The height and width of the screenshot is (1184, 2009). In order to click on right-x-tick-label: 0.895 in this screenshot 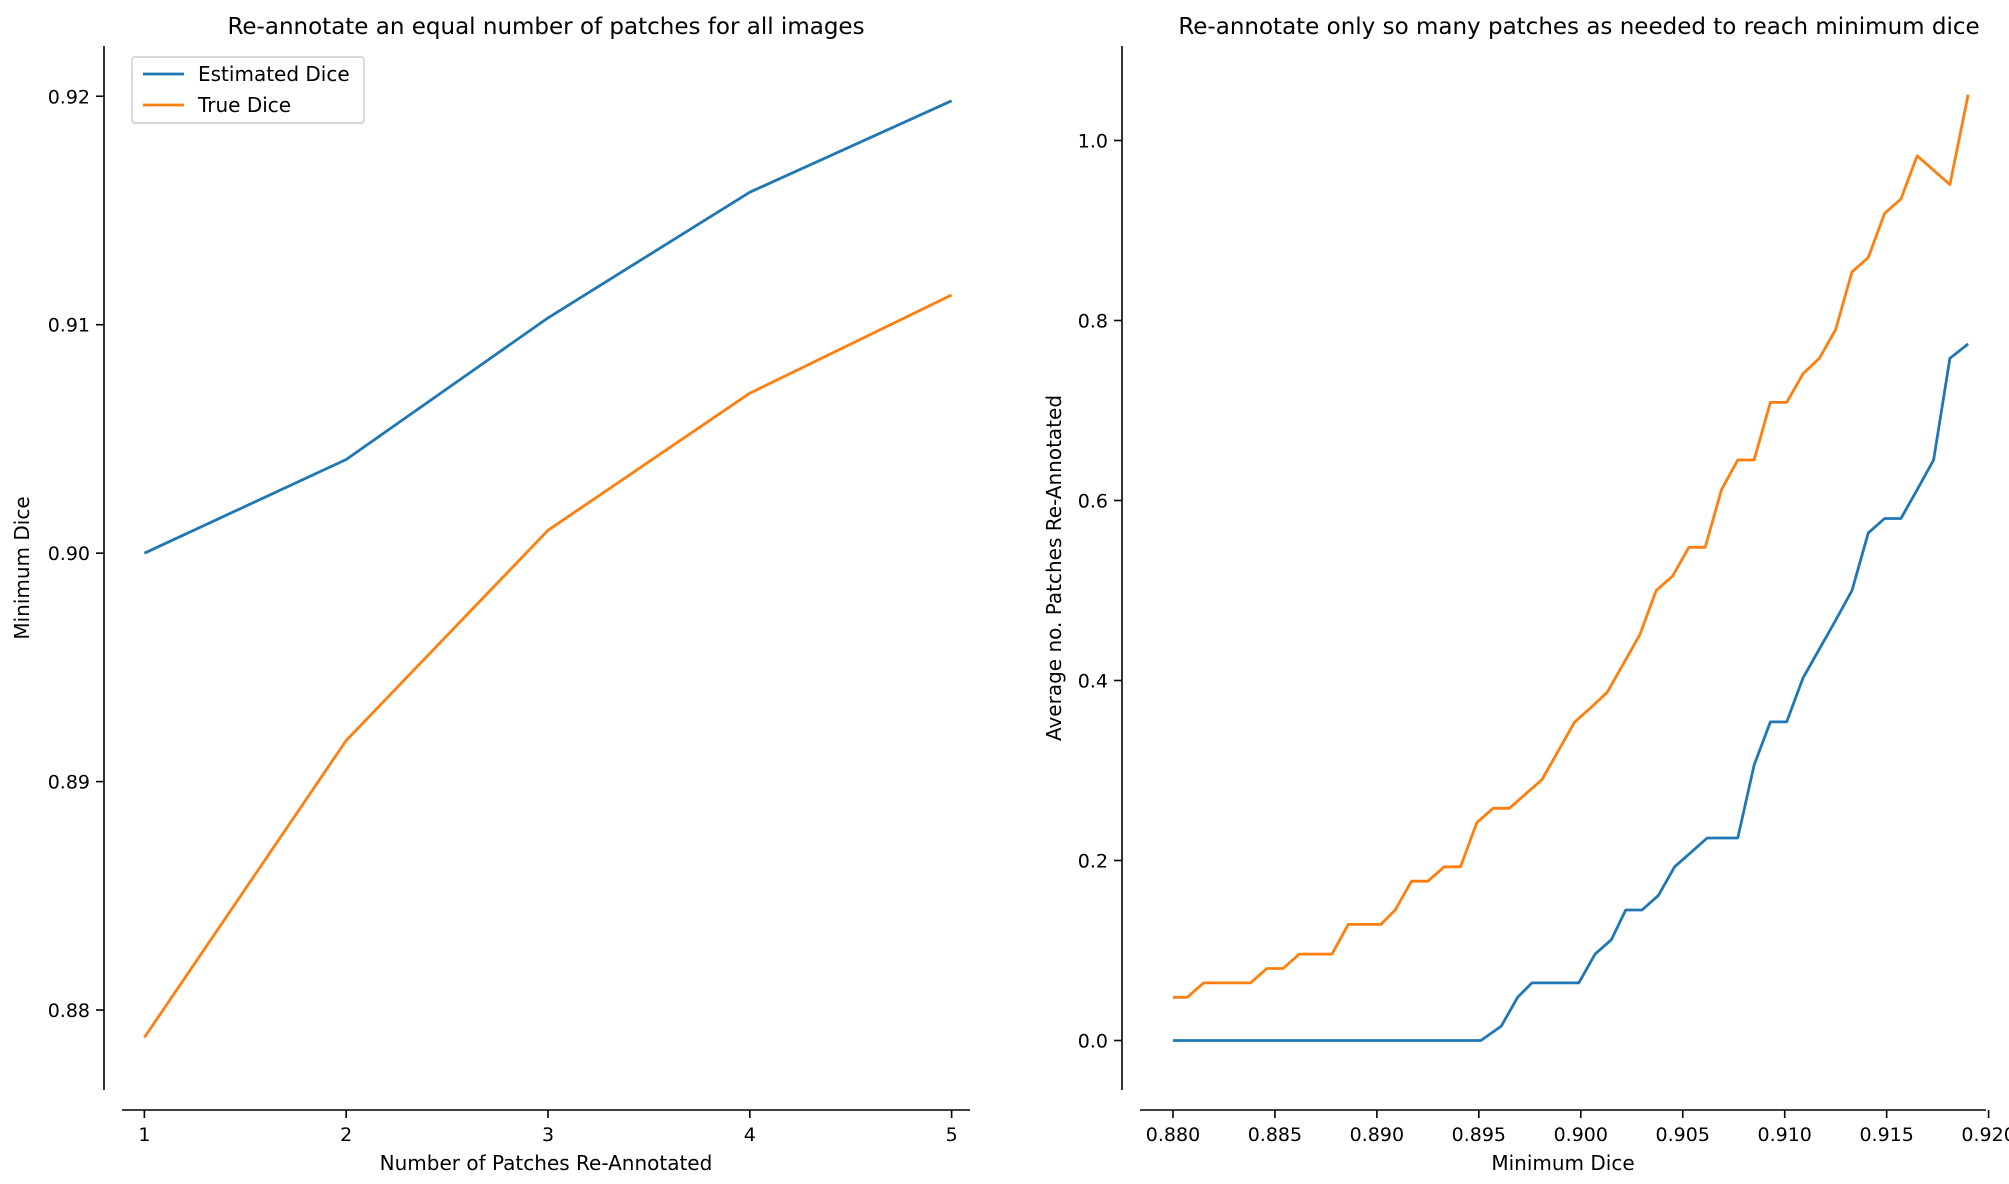, I will do `click(1479, 1135)`.